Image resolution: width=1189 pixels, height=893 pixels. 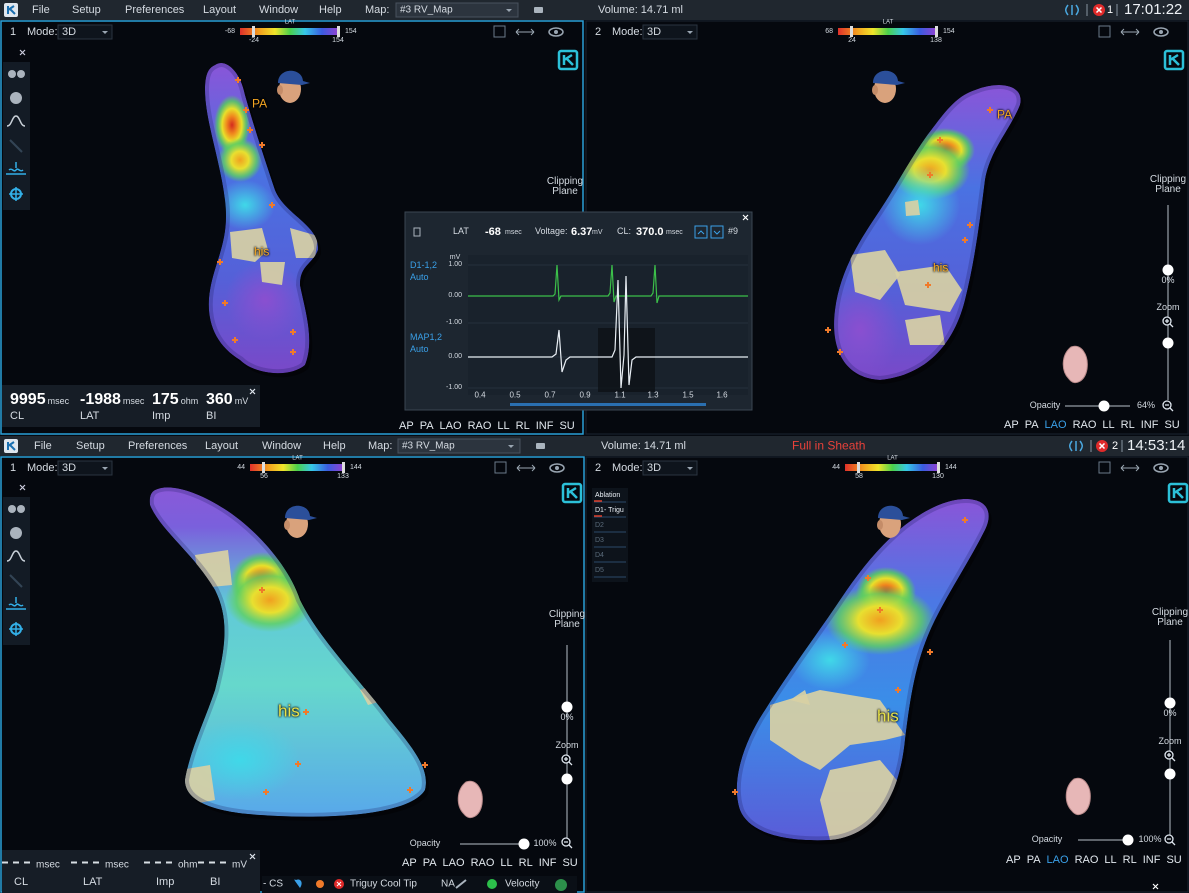 What do you see at coordinates (1178, 492) in the screenshot?
I see `app-logo-mark` at bounding box center [1178, 492].